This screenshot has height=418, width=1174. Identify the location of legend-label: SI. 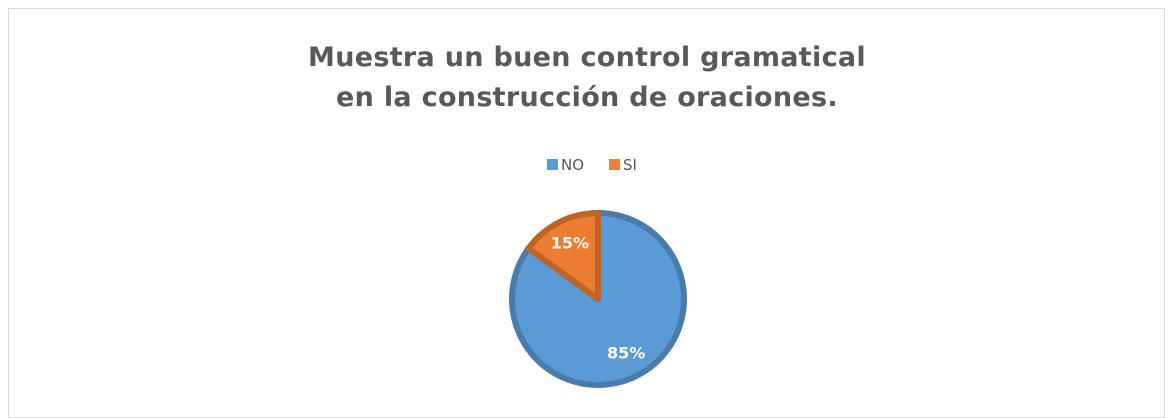
(630, 165).